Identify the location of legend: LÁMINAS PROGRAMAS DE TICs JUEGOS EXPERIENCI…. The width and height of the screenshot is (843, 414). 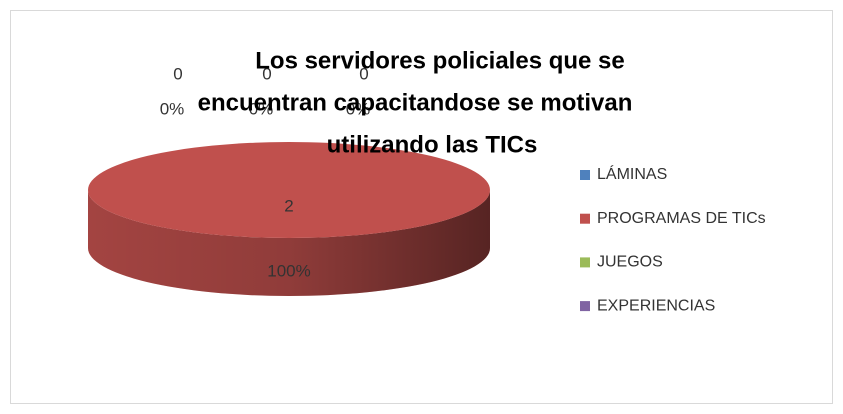
(673, 239).